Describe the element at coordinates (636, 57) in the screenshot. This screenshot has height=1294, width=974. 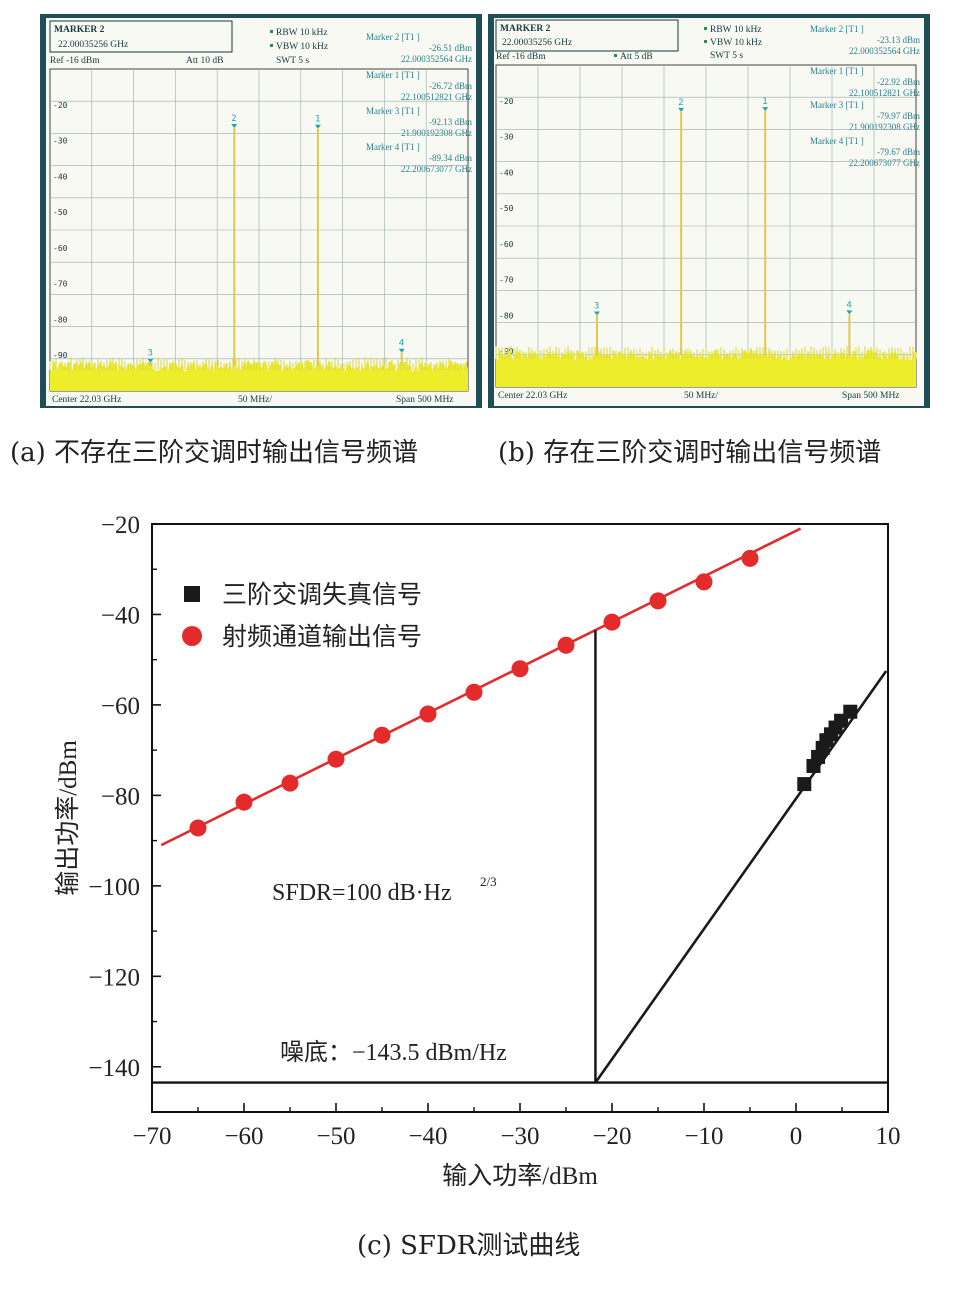
I see `sa-b-att: Att 5 dB` at that location.